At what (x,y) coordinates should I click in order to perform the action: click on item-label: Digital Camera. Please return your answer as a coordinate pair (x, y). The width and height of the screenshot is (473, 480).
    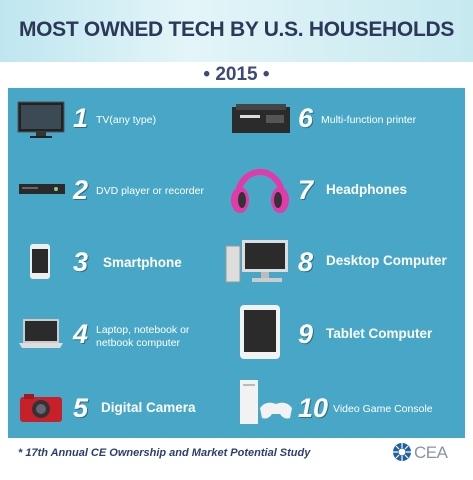
    Looking at the image, I should click on (148, 407).